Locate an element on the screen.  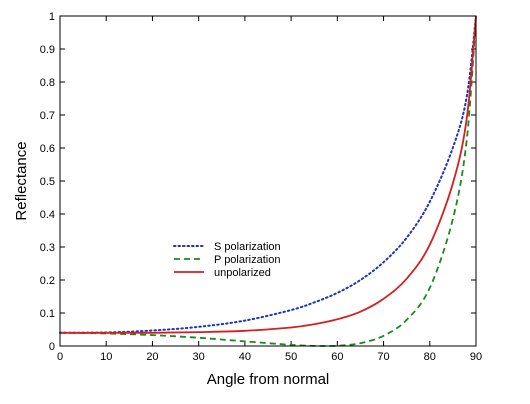
x-tick-label: 70 is located at coordinates (383, 357).